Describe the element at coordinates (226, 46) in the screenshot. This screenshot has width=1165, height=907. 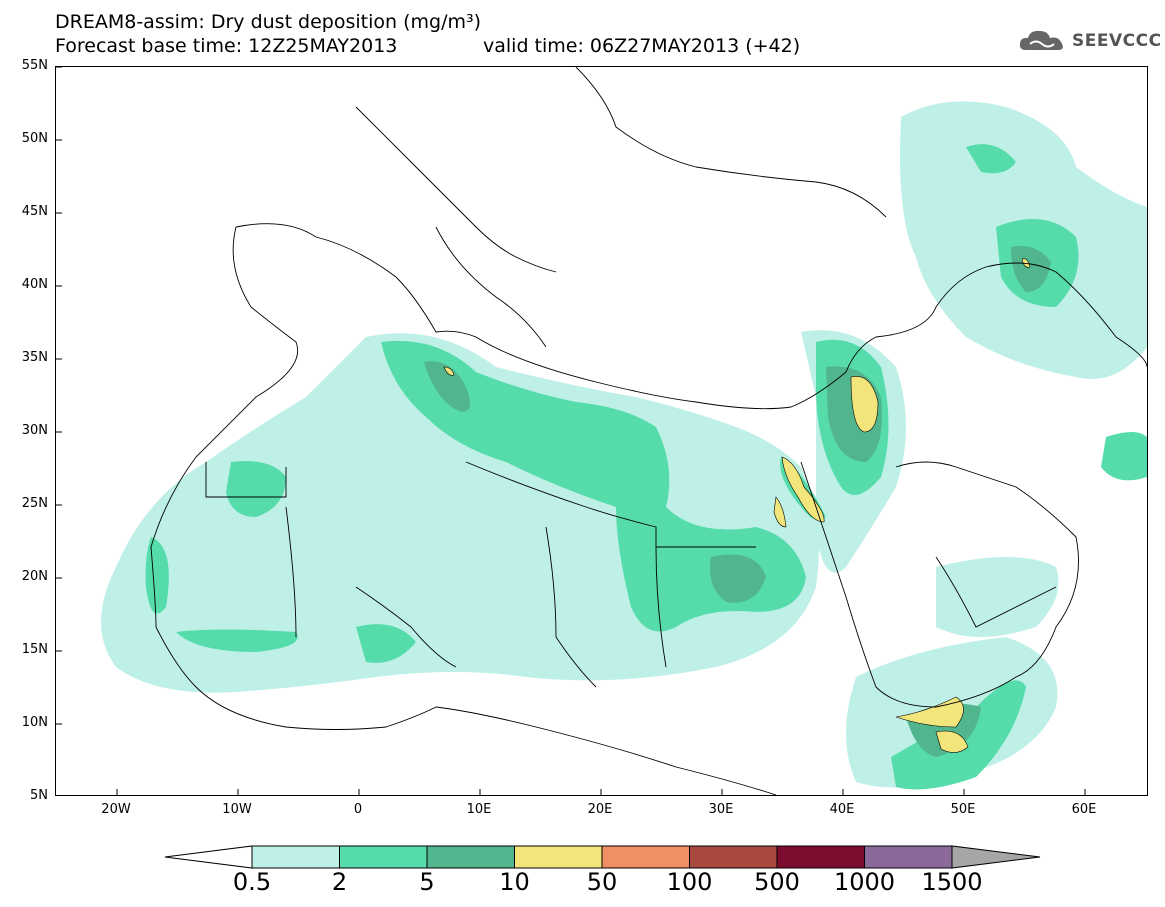
I see `title-base-time: Forecast base time: 12Z25MAY2013` at that location.